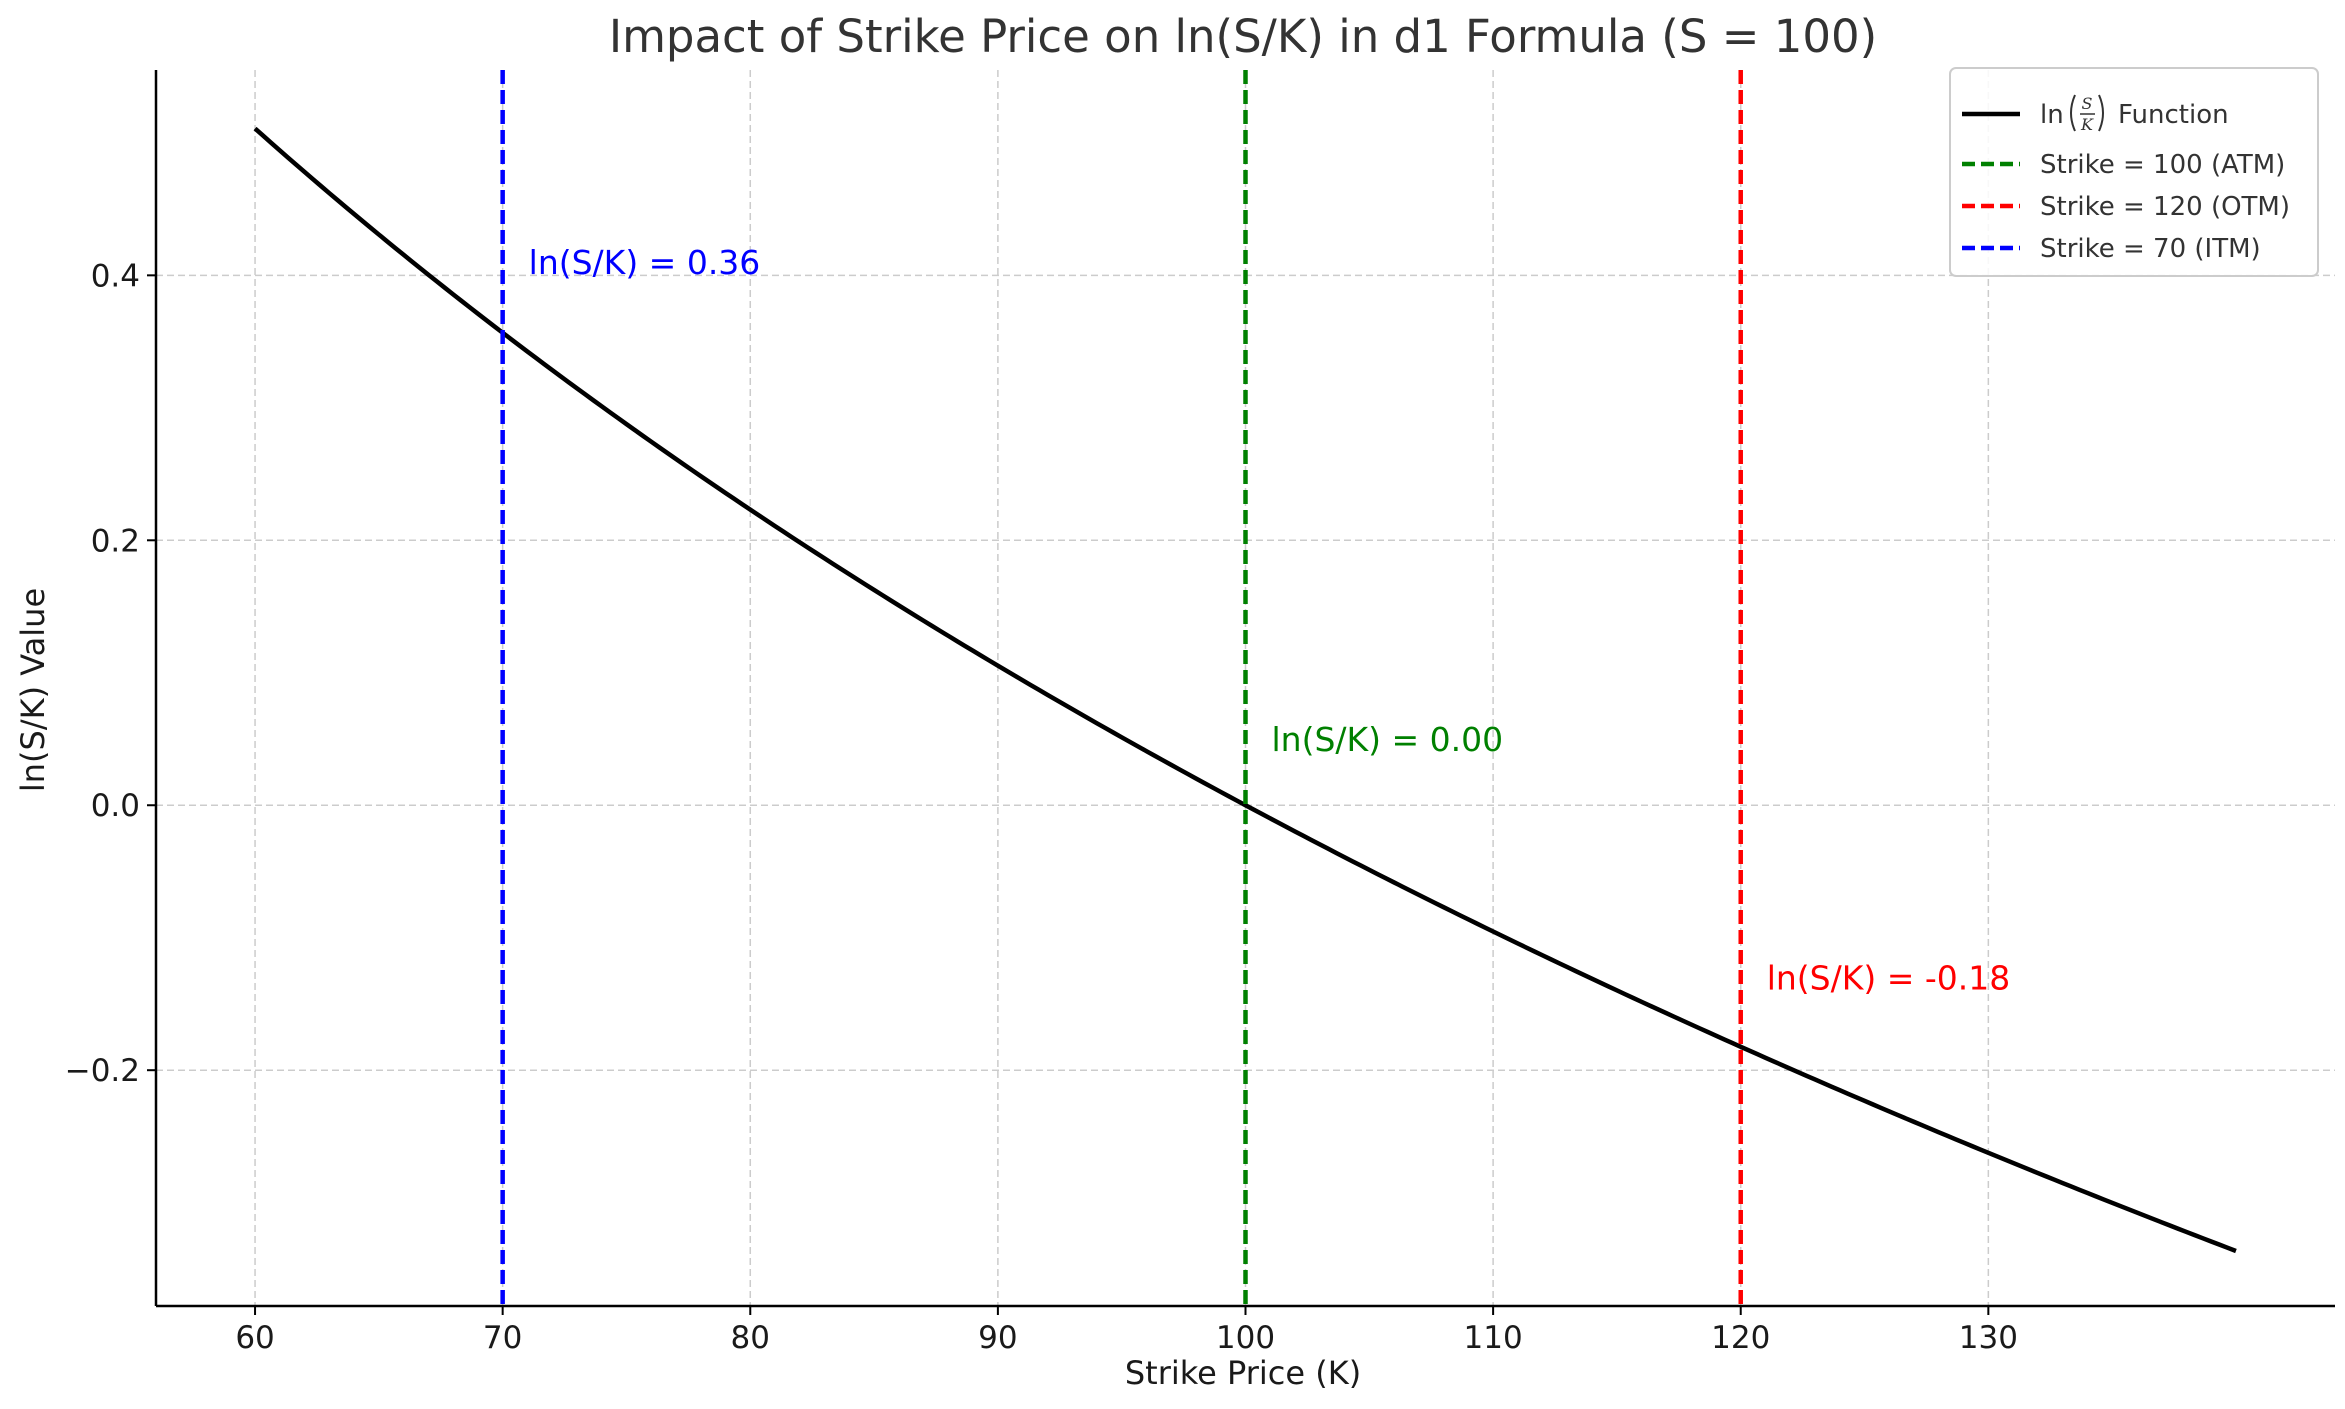  I want to click on strike-annotation-itm: ln(S/K) = 0.36, so click(645, 262).